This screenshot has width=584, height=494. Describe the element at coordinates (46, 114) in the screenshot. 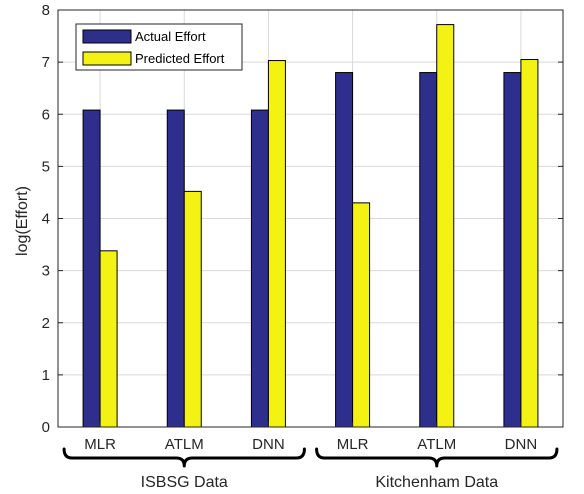

I see `y-tick-label: 6` at that location.